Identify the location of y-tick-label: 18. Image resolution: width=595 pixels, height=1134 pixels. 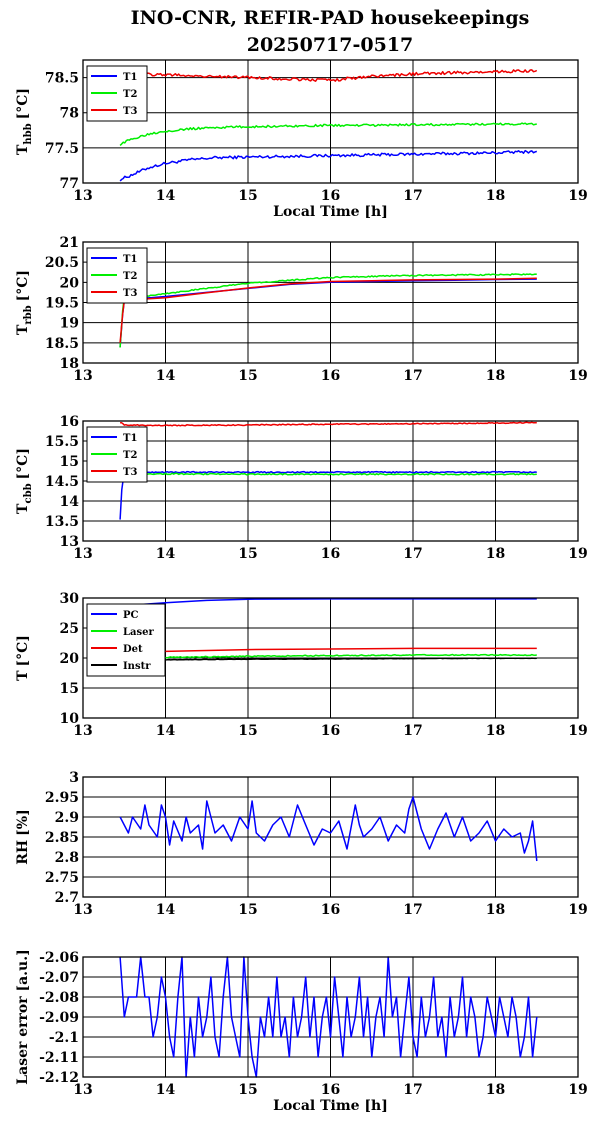
(69, 364).